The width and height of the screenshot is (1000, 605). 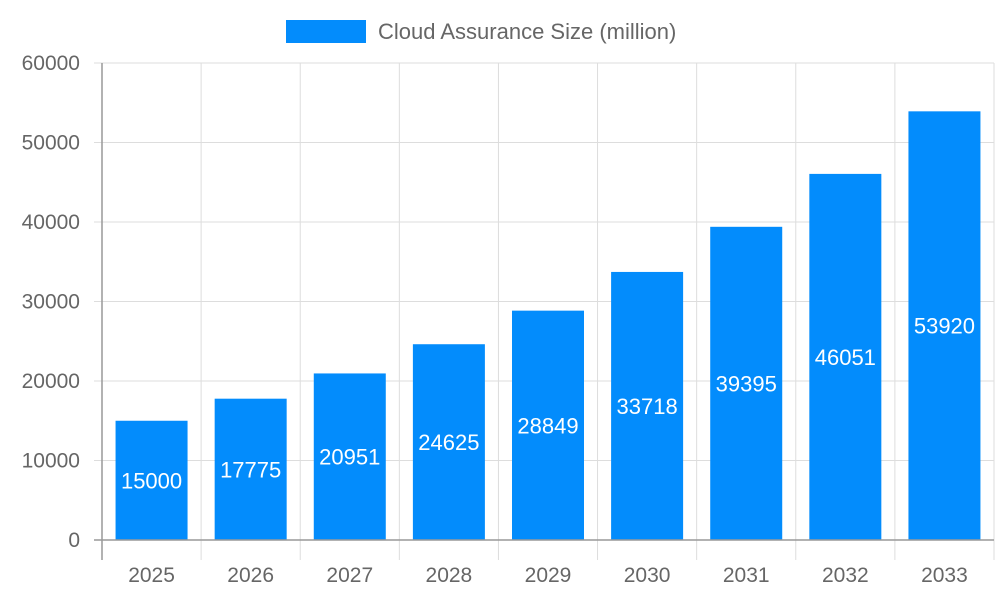 I want to click on x-tick-label: 2032, so click(x=845, y=575).